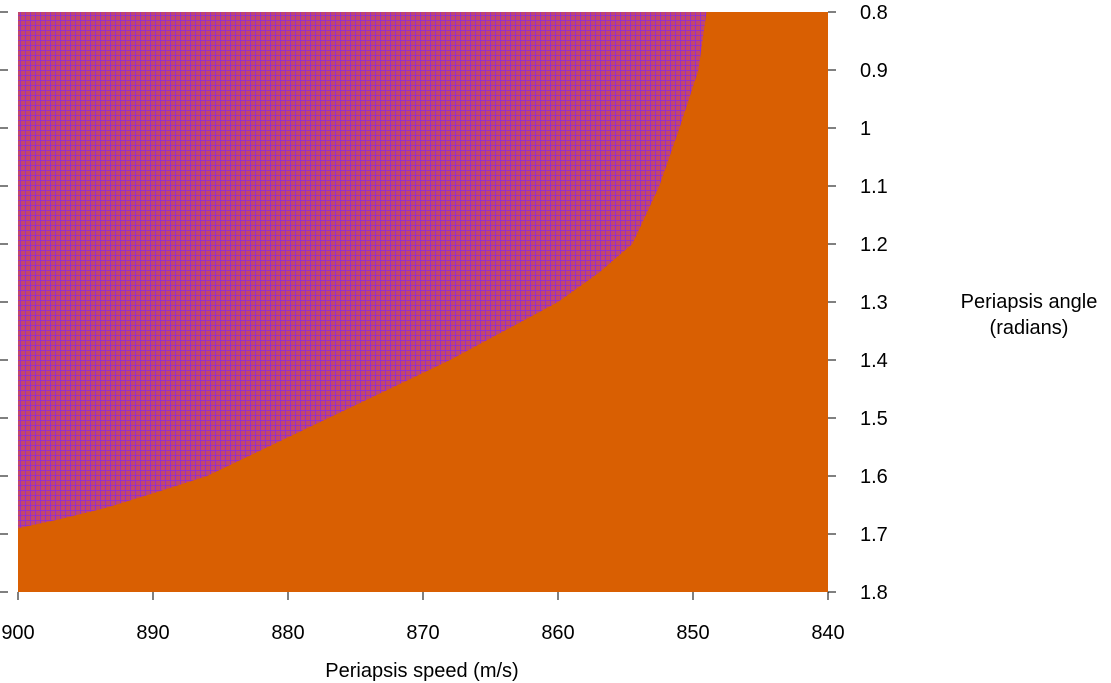 This screenshot has width=1111, height=683. Describe the element at coordinates (874, 419) in the screenshot. I see `y-tick-label: 1.5` at that location.